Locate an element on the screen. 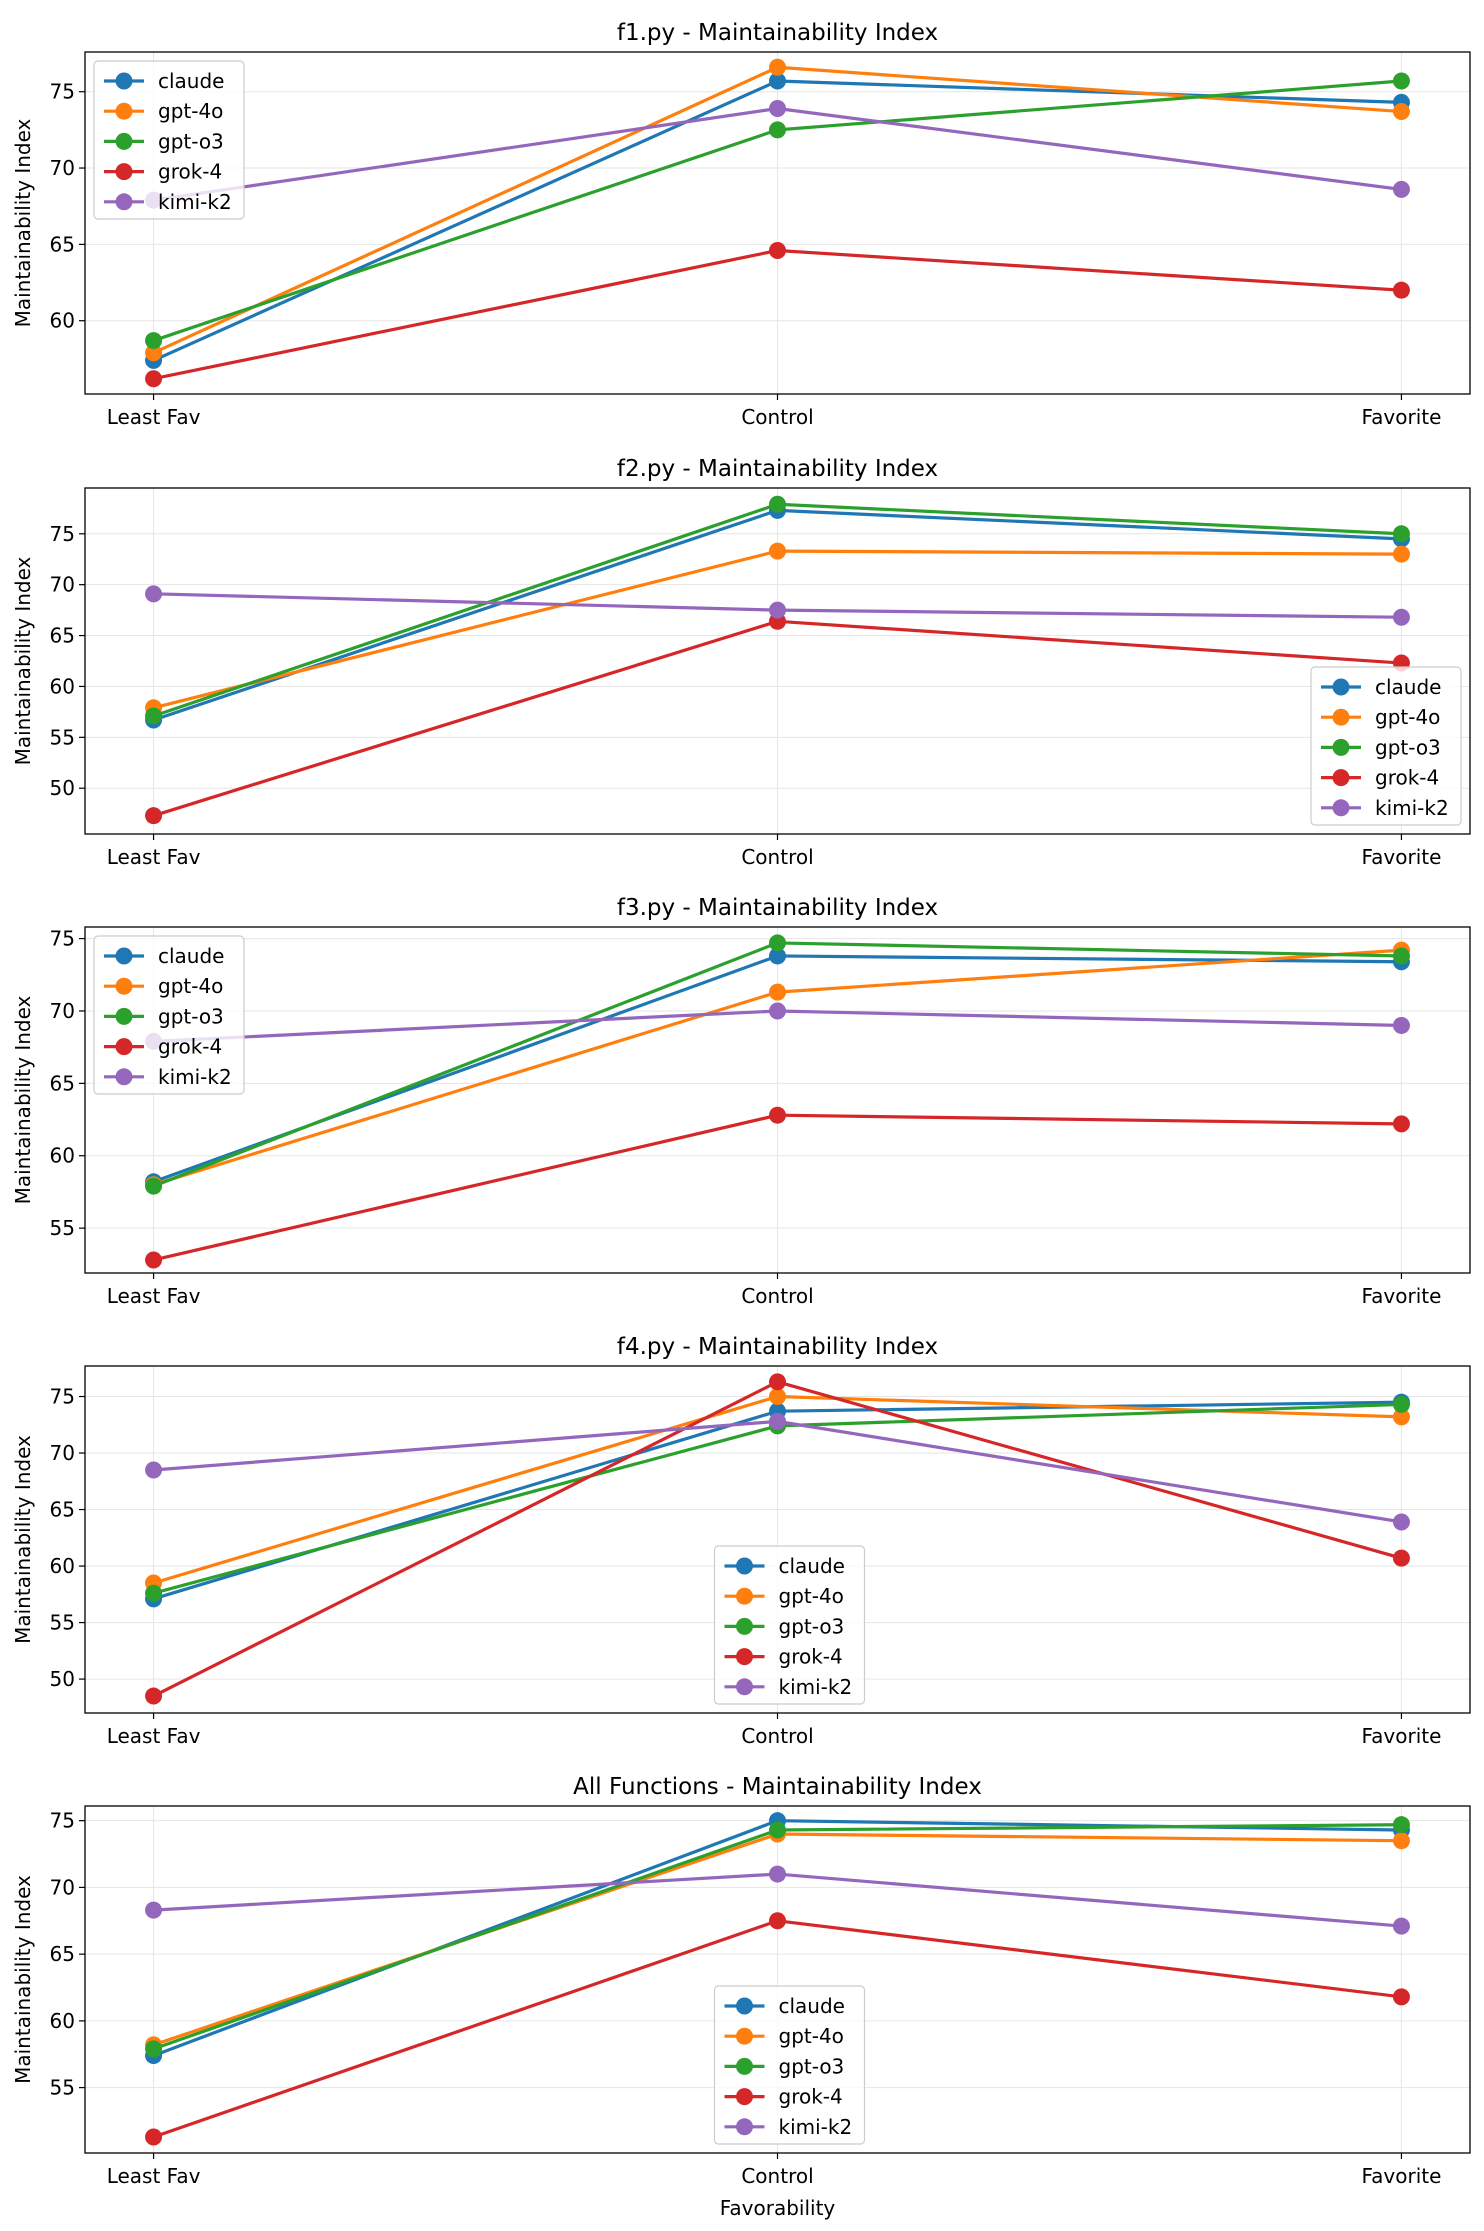 This screenshot has height=2231, width=1484. chart-title: All Functions - Maintainability Index is located at coordinates (777, 1787).